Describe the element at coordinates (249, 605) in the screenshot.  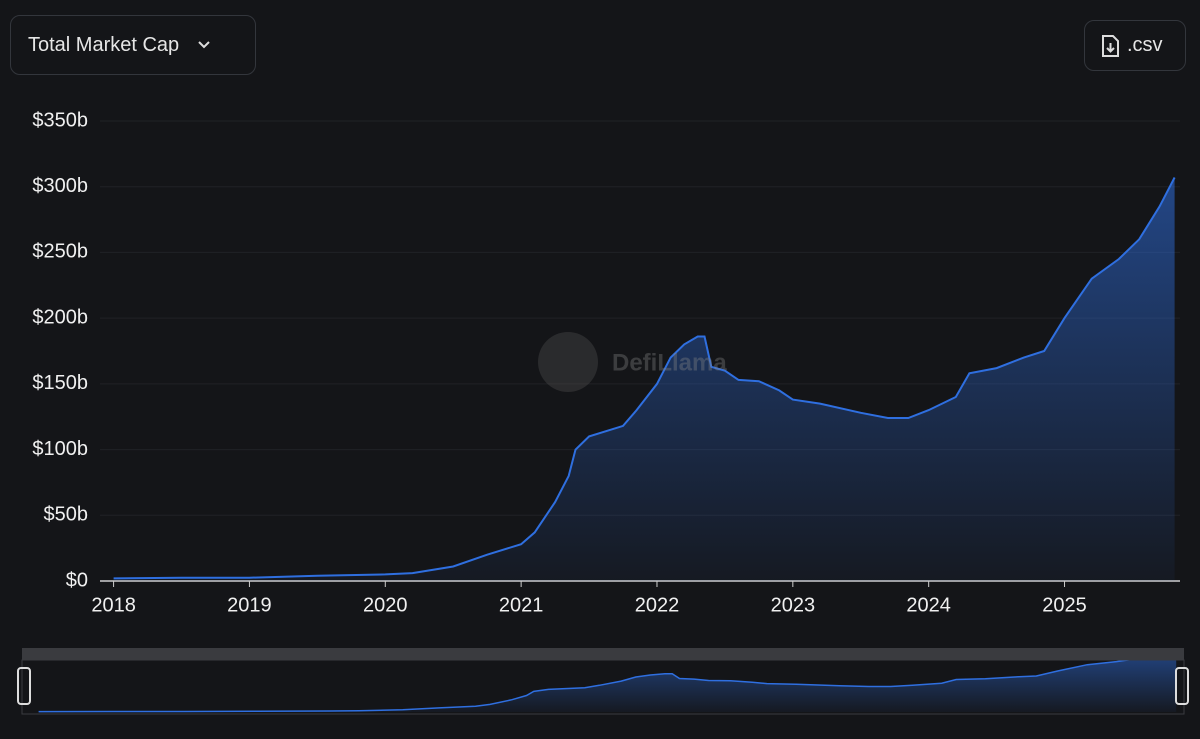
I see `x-tick-label: 2019` at that location.